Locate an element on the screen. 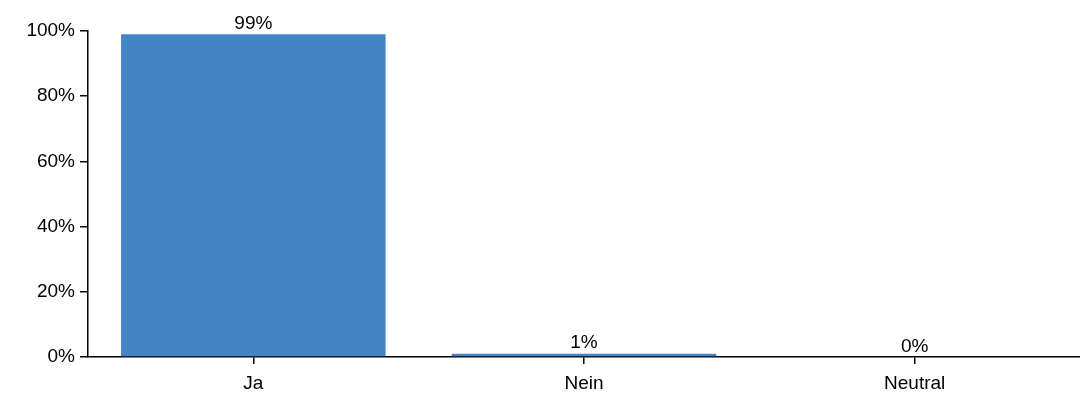 The height and width of the screenshot is (403, 1080). x-tick-label: Neutral is located at coordinates (915, 382).